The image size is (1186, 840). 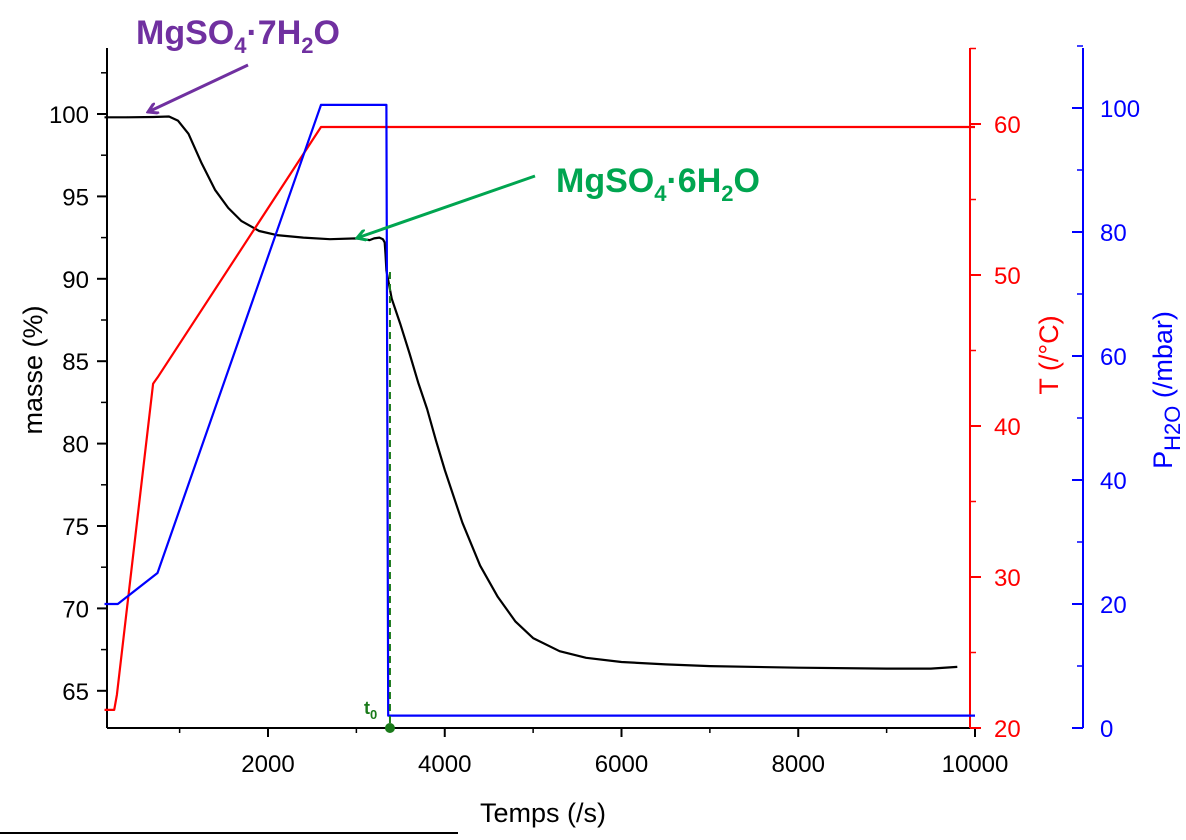 What do you see at coordinates (1113, 481) in the screenshot?
I see `y-right-p-tick-label: 40` at bounding box center [1113, 481].